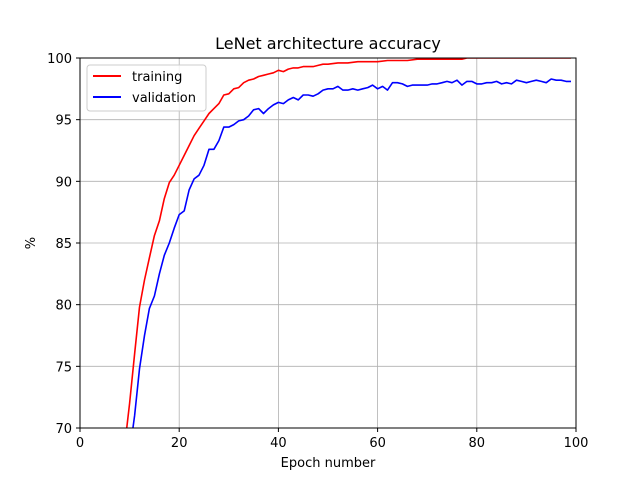 The width and height of the screenshot is (640, 480). Describe the element at coordinates (63, 367) in the screenshot. I see `y-tick-label: 75` at that location.